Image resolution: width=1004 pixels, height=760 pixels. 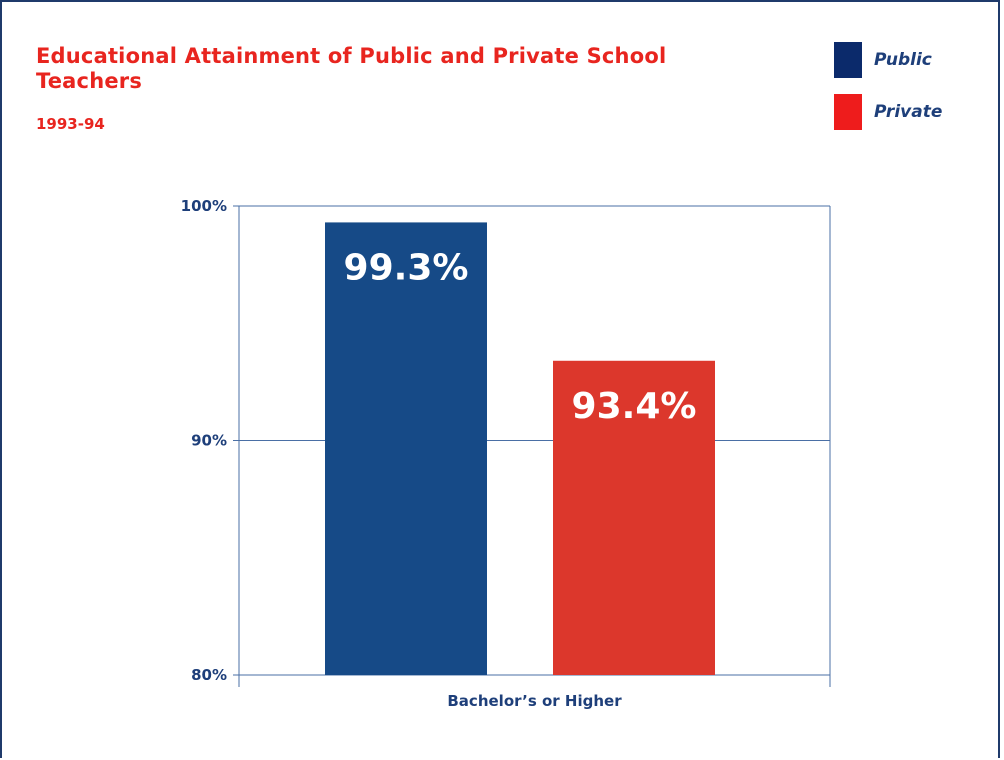 What do you see at coordinates (209, 675) in the screenshot?
I see `y-tick-label: 80%` at bounding box center [209, 675].